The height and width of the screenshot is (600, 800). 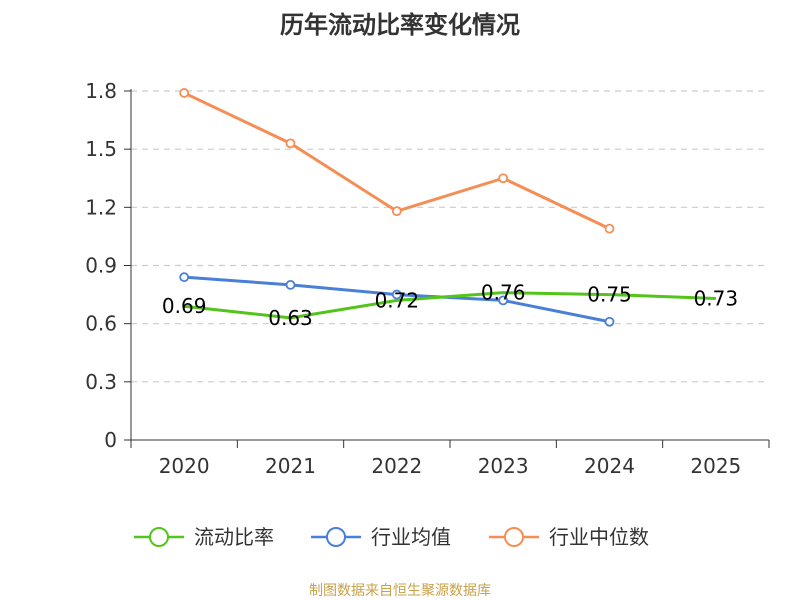 What do you see at coordinates (290, 466) in the screenshot?
I see `x-tick-label: 2021` at bounding box center [290, 466].